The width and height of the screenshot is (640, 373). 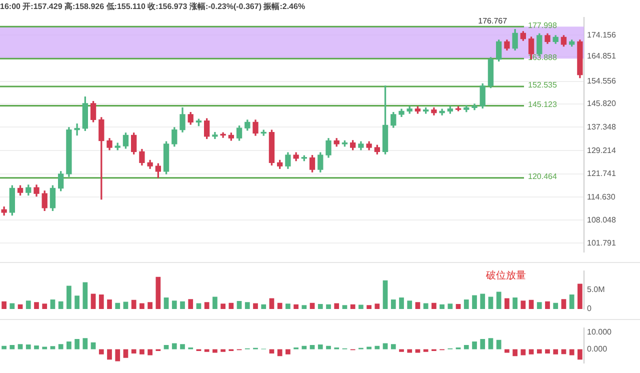 I want to click on y-tick-label: 164.851, so click(x=601, y=56).